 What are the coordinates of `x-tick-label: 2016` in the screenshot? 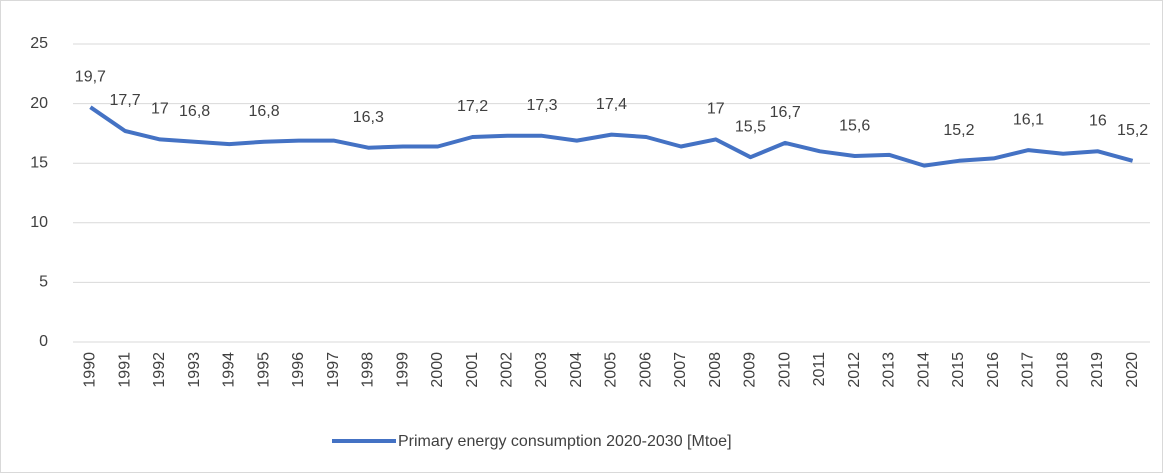 It's located at (993, 370).